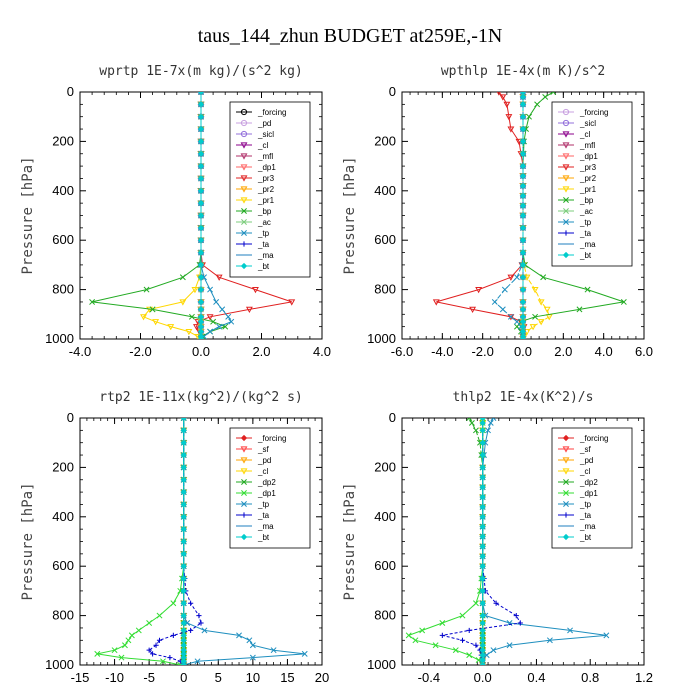 The width and height of the screenshot is (700, 700). Describe the element at coordinates (588, 189) in the screenshot. I see `legend-label: _pr1` at that location.